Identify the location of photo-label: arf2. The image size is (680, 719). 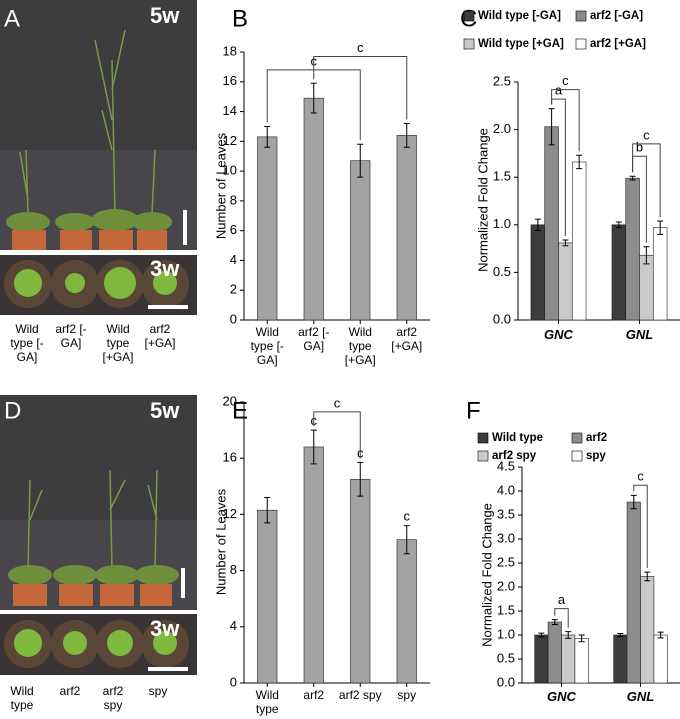
(70, 691).